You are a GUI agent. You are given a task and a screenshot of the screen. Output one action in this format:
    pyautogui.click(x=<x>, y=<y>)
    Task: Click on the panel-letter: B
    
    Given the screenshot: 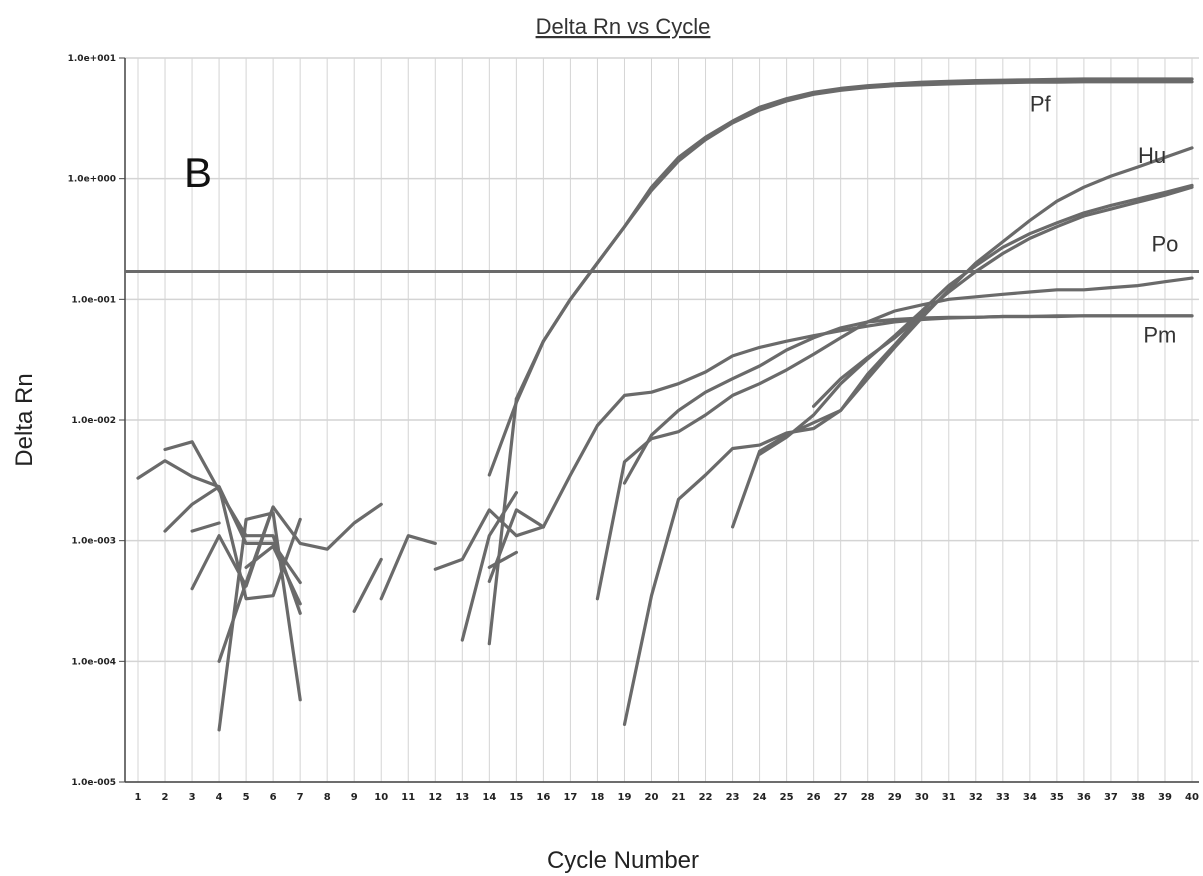 What is the action you would take?
    pyautogui.click(x=198, y=172)
    